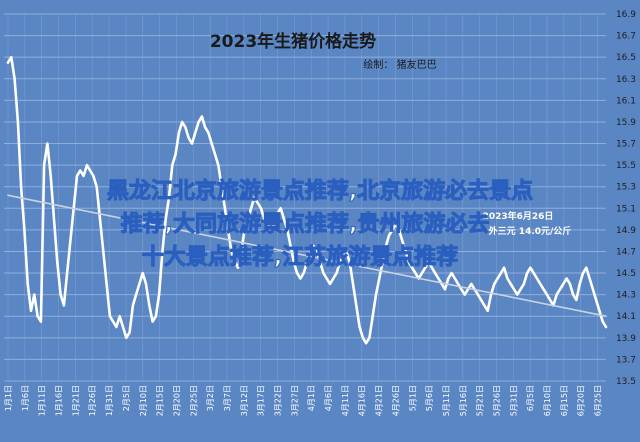 This screenshot has height=442, width=640. What do you see at coordinates (320, 191) in the screenshot?
I see `watermark-line-1: 黑龙江北京旅游景点推荐,北京旅游必去景点` at bounding box center [320, 191].